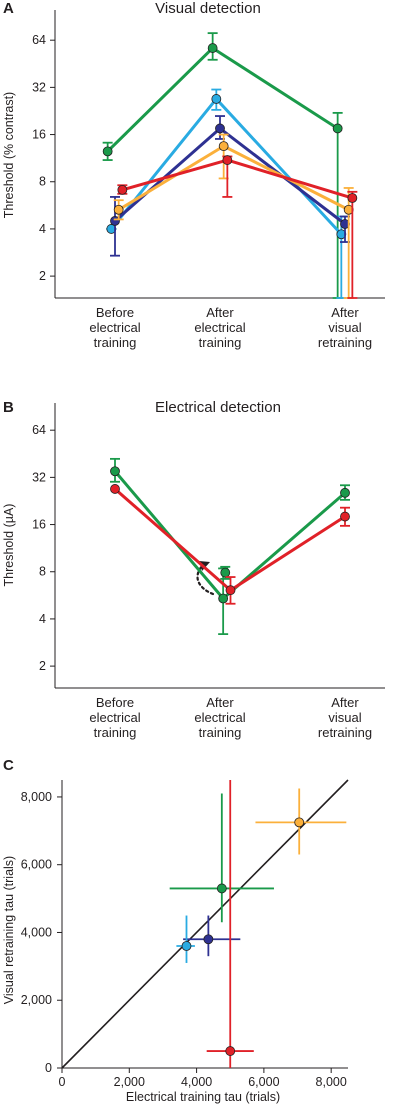 This screenshot has height=1105, width=400. What do you see at coordinates (36, 865) in the screenshot?
I see `y-tick-label: 6,000` at bounding box center [36, 865].